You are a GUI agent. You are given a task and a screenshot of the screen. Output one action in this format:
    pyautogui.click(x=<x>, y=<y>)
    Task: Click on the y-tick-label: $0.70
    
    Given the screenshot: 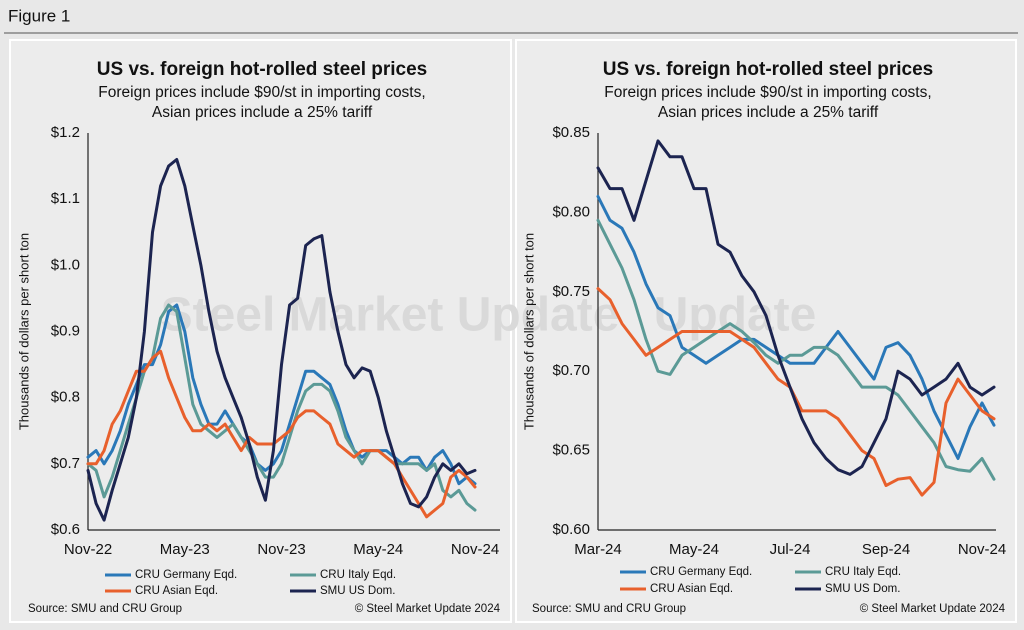 What is the action you would take?
    pyautogui.click(x=571, y=370)
    